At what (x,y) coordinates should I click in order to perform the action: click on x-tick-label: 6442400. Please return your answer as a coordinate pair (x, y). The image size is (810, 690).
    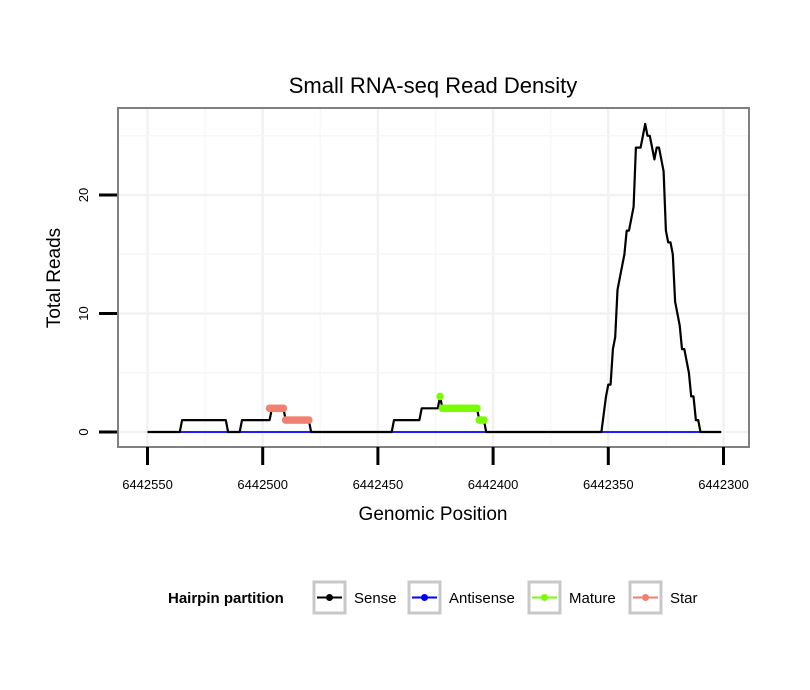
    Looking at the image, I should click on (493, 484).